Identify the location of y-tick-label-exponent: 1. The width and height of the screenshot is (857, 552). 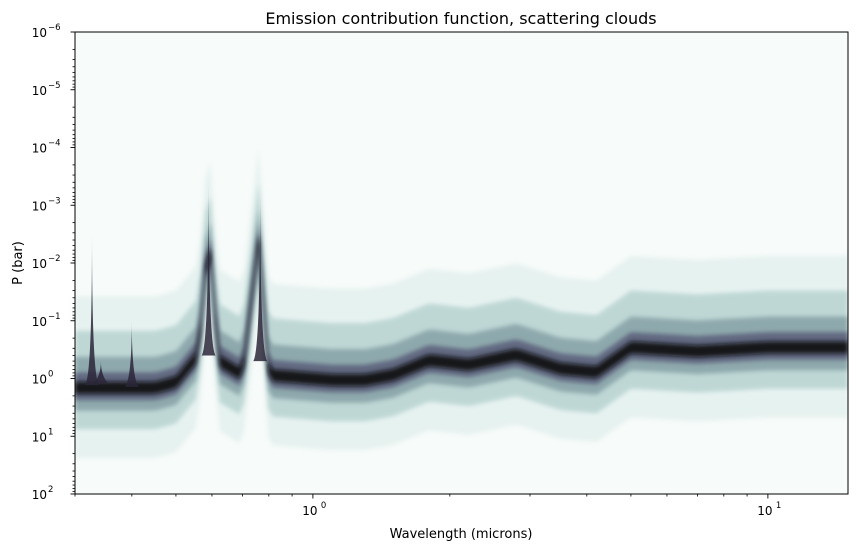
(50, 432).